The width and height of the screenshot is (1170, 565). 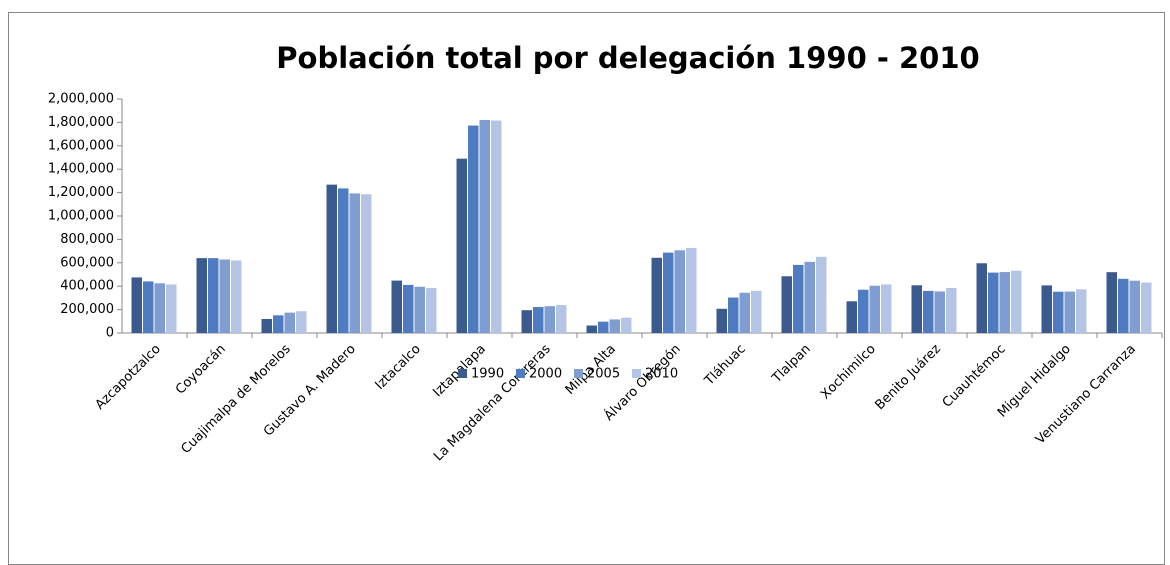 What do you see at coordinates (545, 374) in the screenshot?
I see `legend-label: 2000` at bounding box center [545, 374].